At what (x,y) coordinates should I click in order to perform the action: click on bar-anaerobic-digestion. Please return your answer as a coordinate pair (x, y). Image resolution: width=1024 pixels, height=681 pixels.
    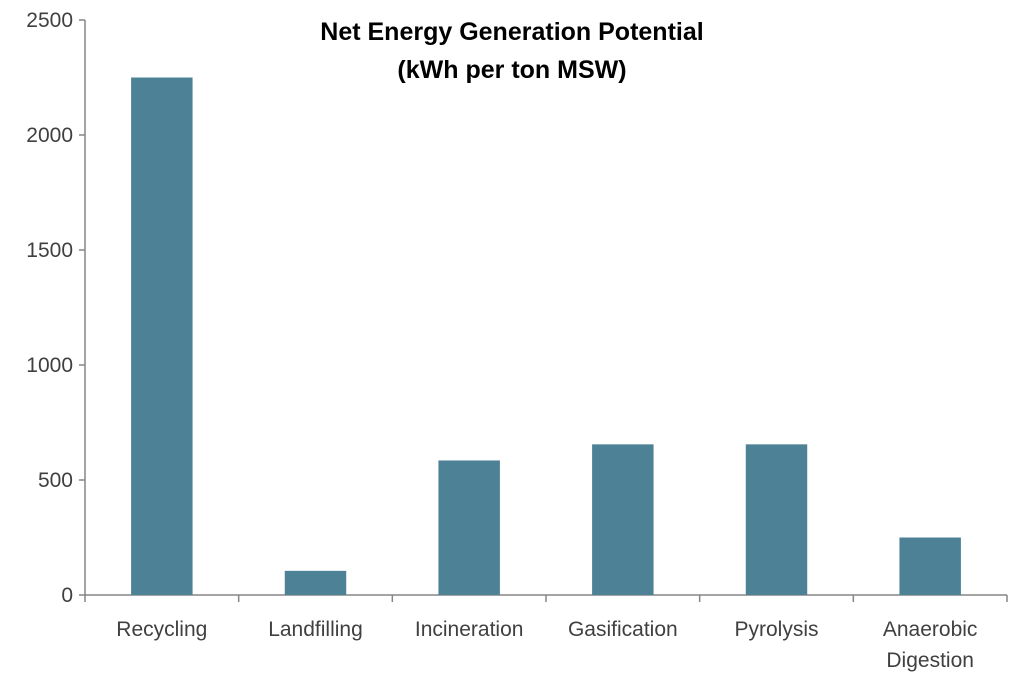
    Looking at the image, I should click on (930, 566).